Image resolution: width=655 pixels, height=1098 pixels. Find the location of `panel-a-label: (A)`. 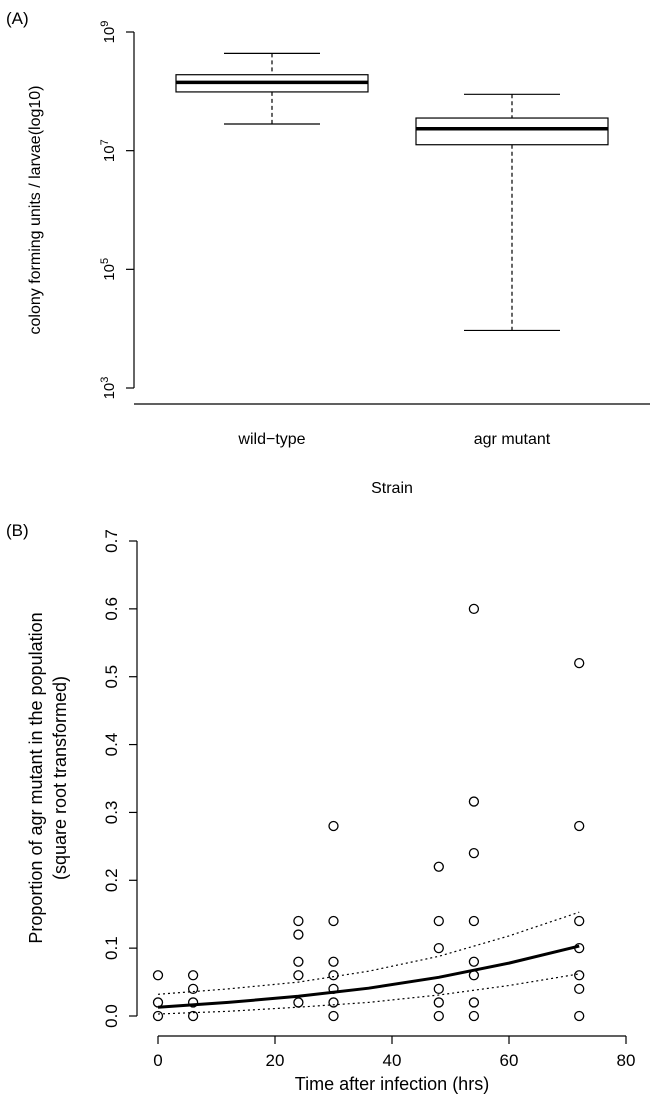

panel-a-label: (A) is located at coordinates (17, 18).